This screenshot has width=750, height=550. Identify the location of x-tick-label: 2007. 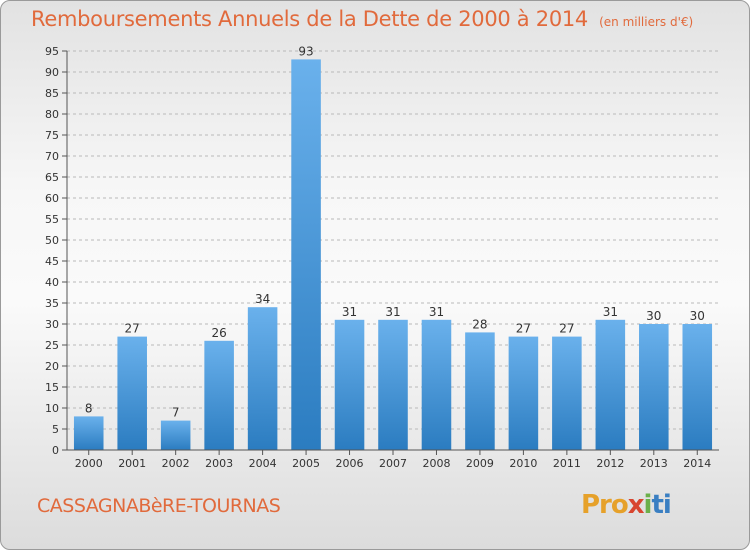
(393, 463).